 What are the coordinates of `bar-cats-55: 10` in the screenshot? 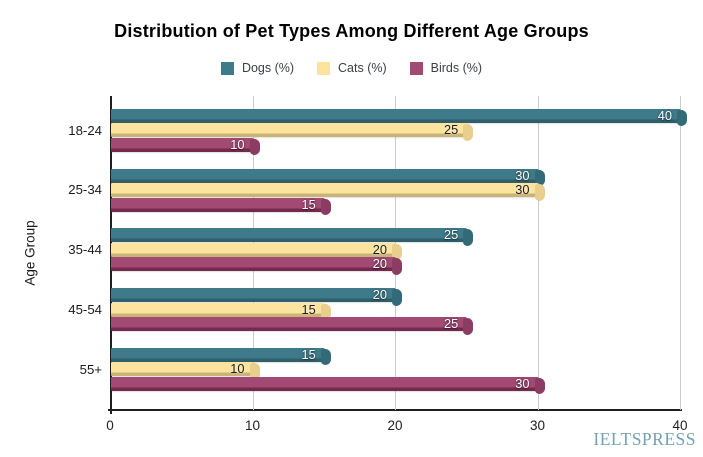 It's located at (185, 370).